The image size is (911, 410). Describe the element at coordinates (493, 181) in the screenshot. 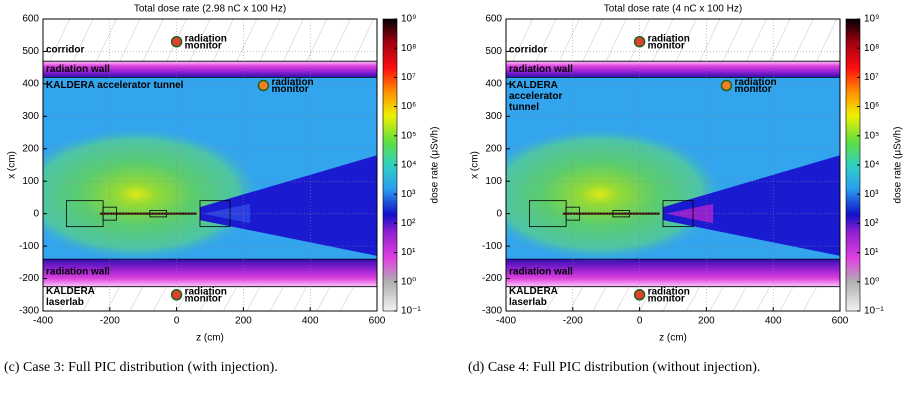

I see `y-tick-label: 100` at that location.